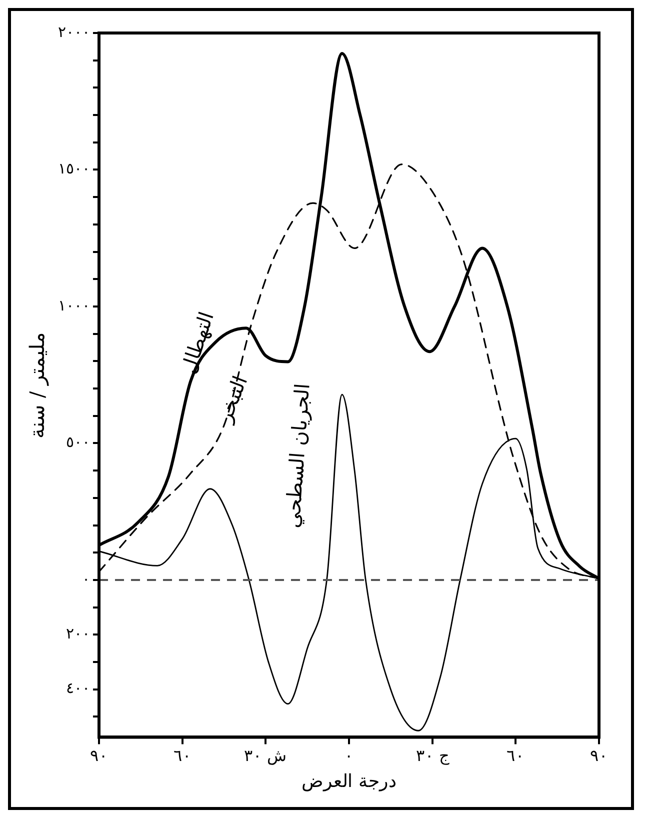 The width and height of the screenshot is (648, 824). What do you see at coordinates (74, 31) in the screenshot?
I see `y-tick-label: ٢٠٠٠` at bounding box center [74, 31].